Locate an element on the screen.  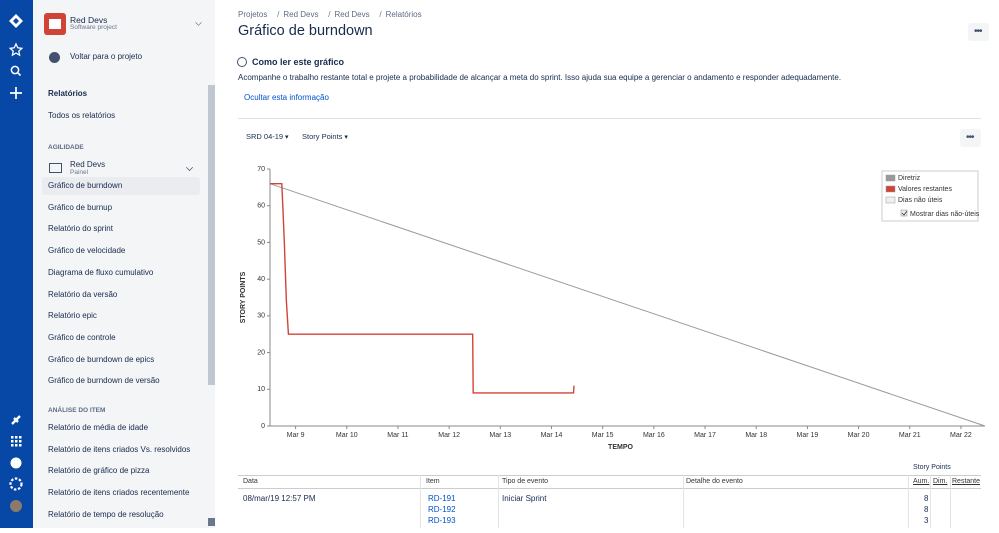
section-title: Relatórios is located at coordinates (68, 93).